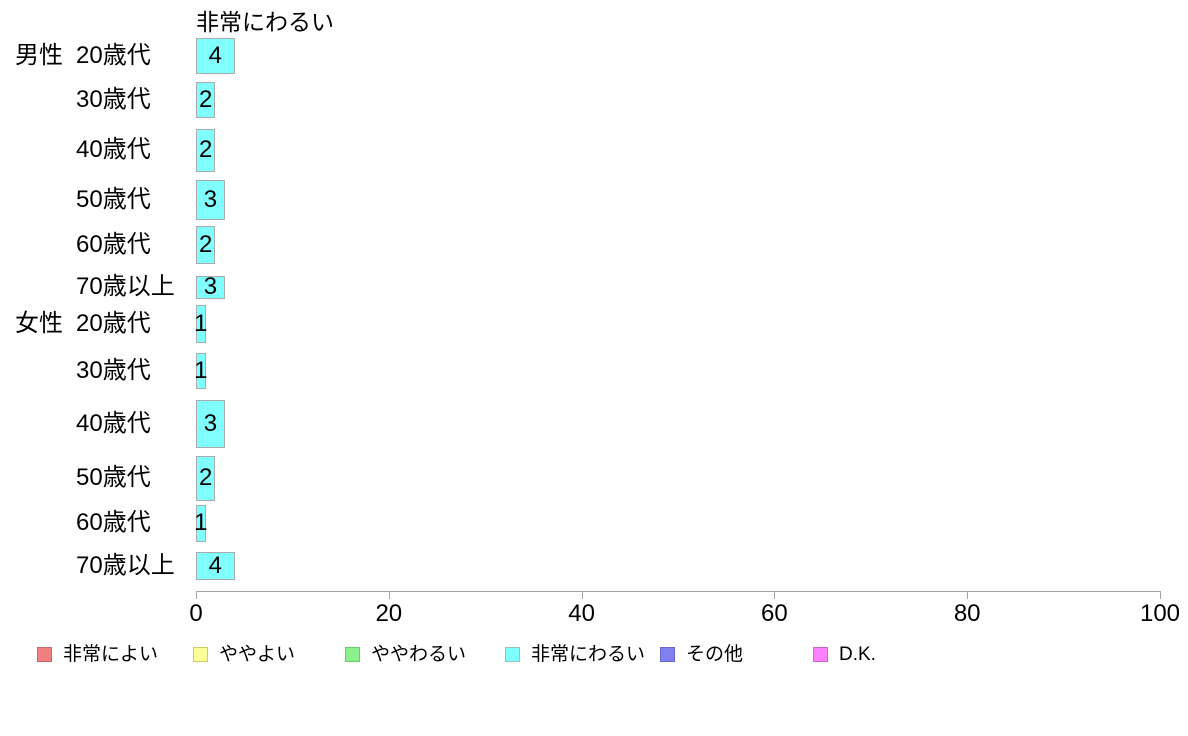  Describe the element at coordinates (588, 654) in the screenshot. I see `legend-item-label: 非常にわるい` at that location.